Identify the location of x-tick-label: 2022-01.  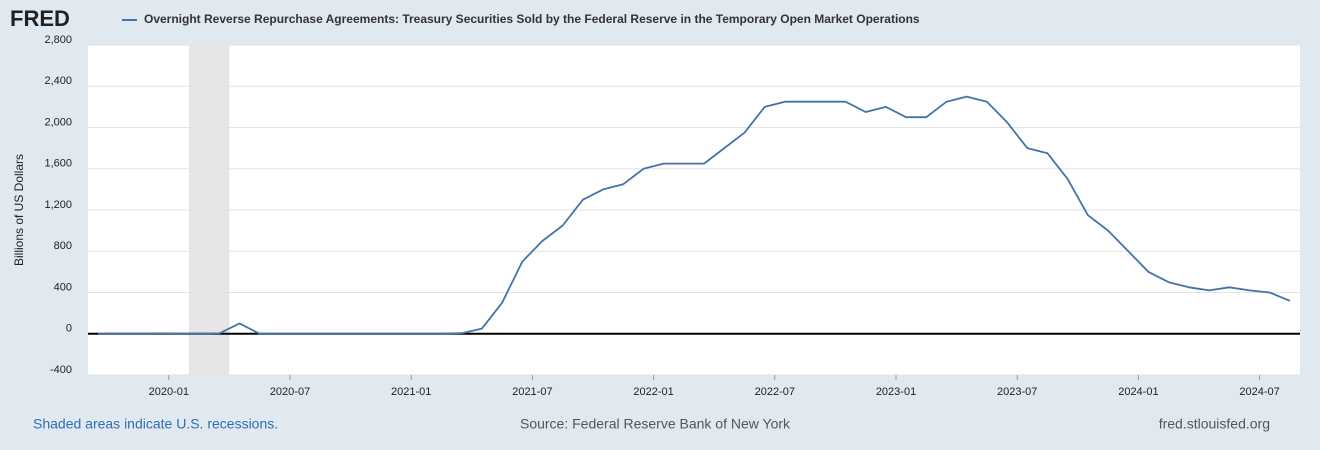
(653, 392).